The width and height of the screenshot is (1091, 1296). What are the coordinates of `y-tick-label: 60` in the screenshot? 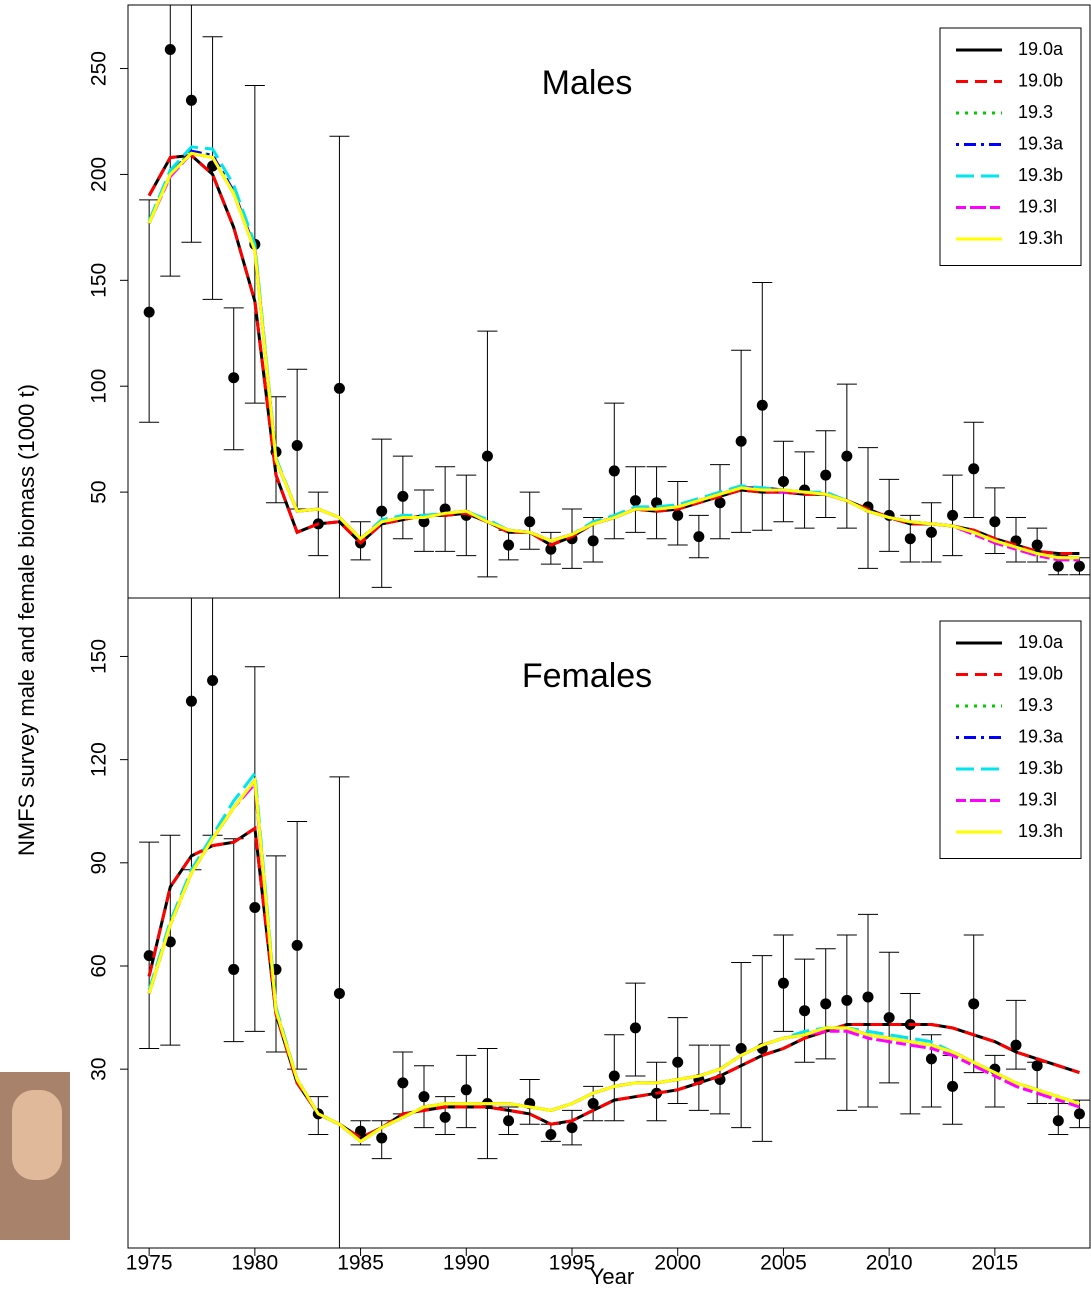 It's located at (99, 965).